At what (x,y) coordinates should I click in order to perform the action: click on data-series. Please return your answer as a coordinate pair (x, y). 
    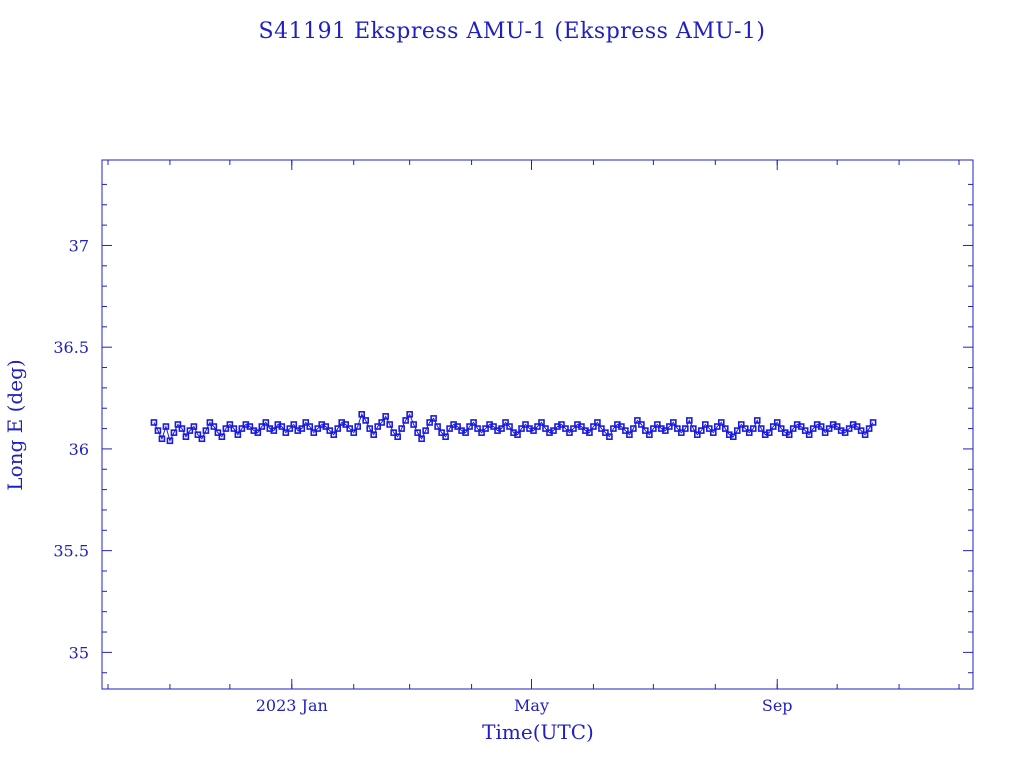
    Looking at the image, I should click on (513, 428).